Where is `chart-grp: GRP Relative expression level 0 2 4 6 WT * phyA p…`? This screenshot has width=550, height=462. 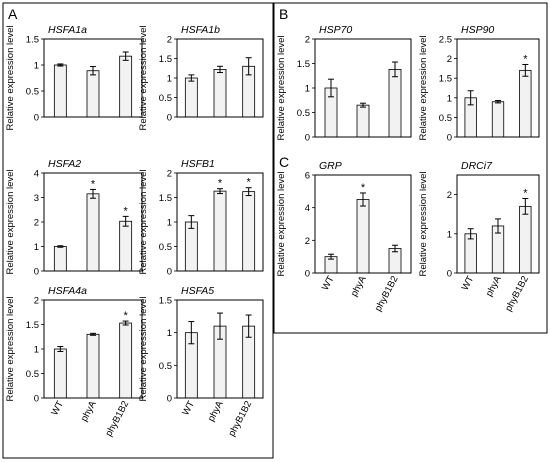
chart-grp: GRP Relative expression level 0 2 4 6 WT * phyA p… is located at coordinates (344, 236).